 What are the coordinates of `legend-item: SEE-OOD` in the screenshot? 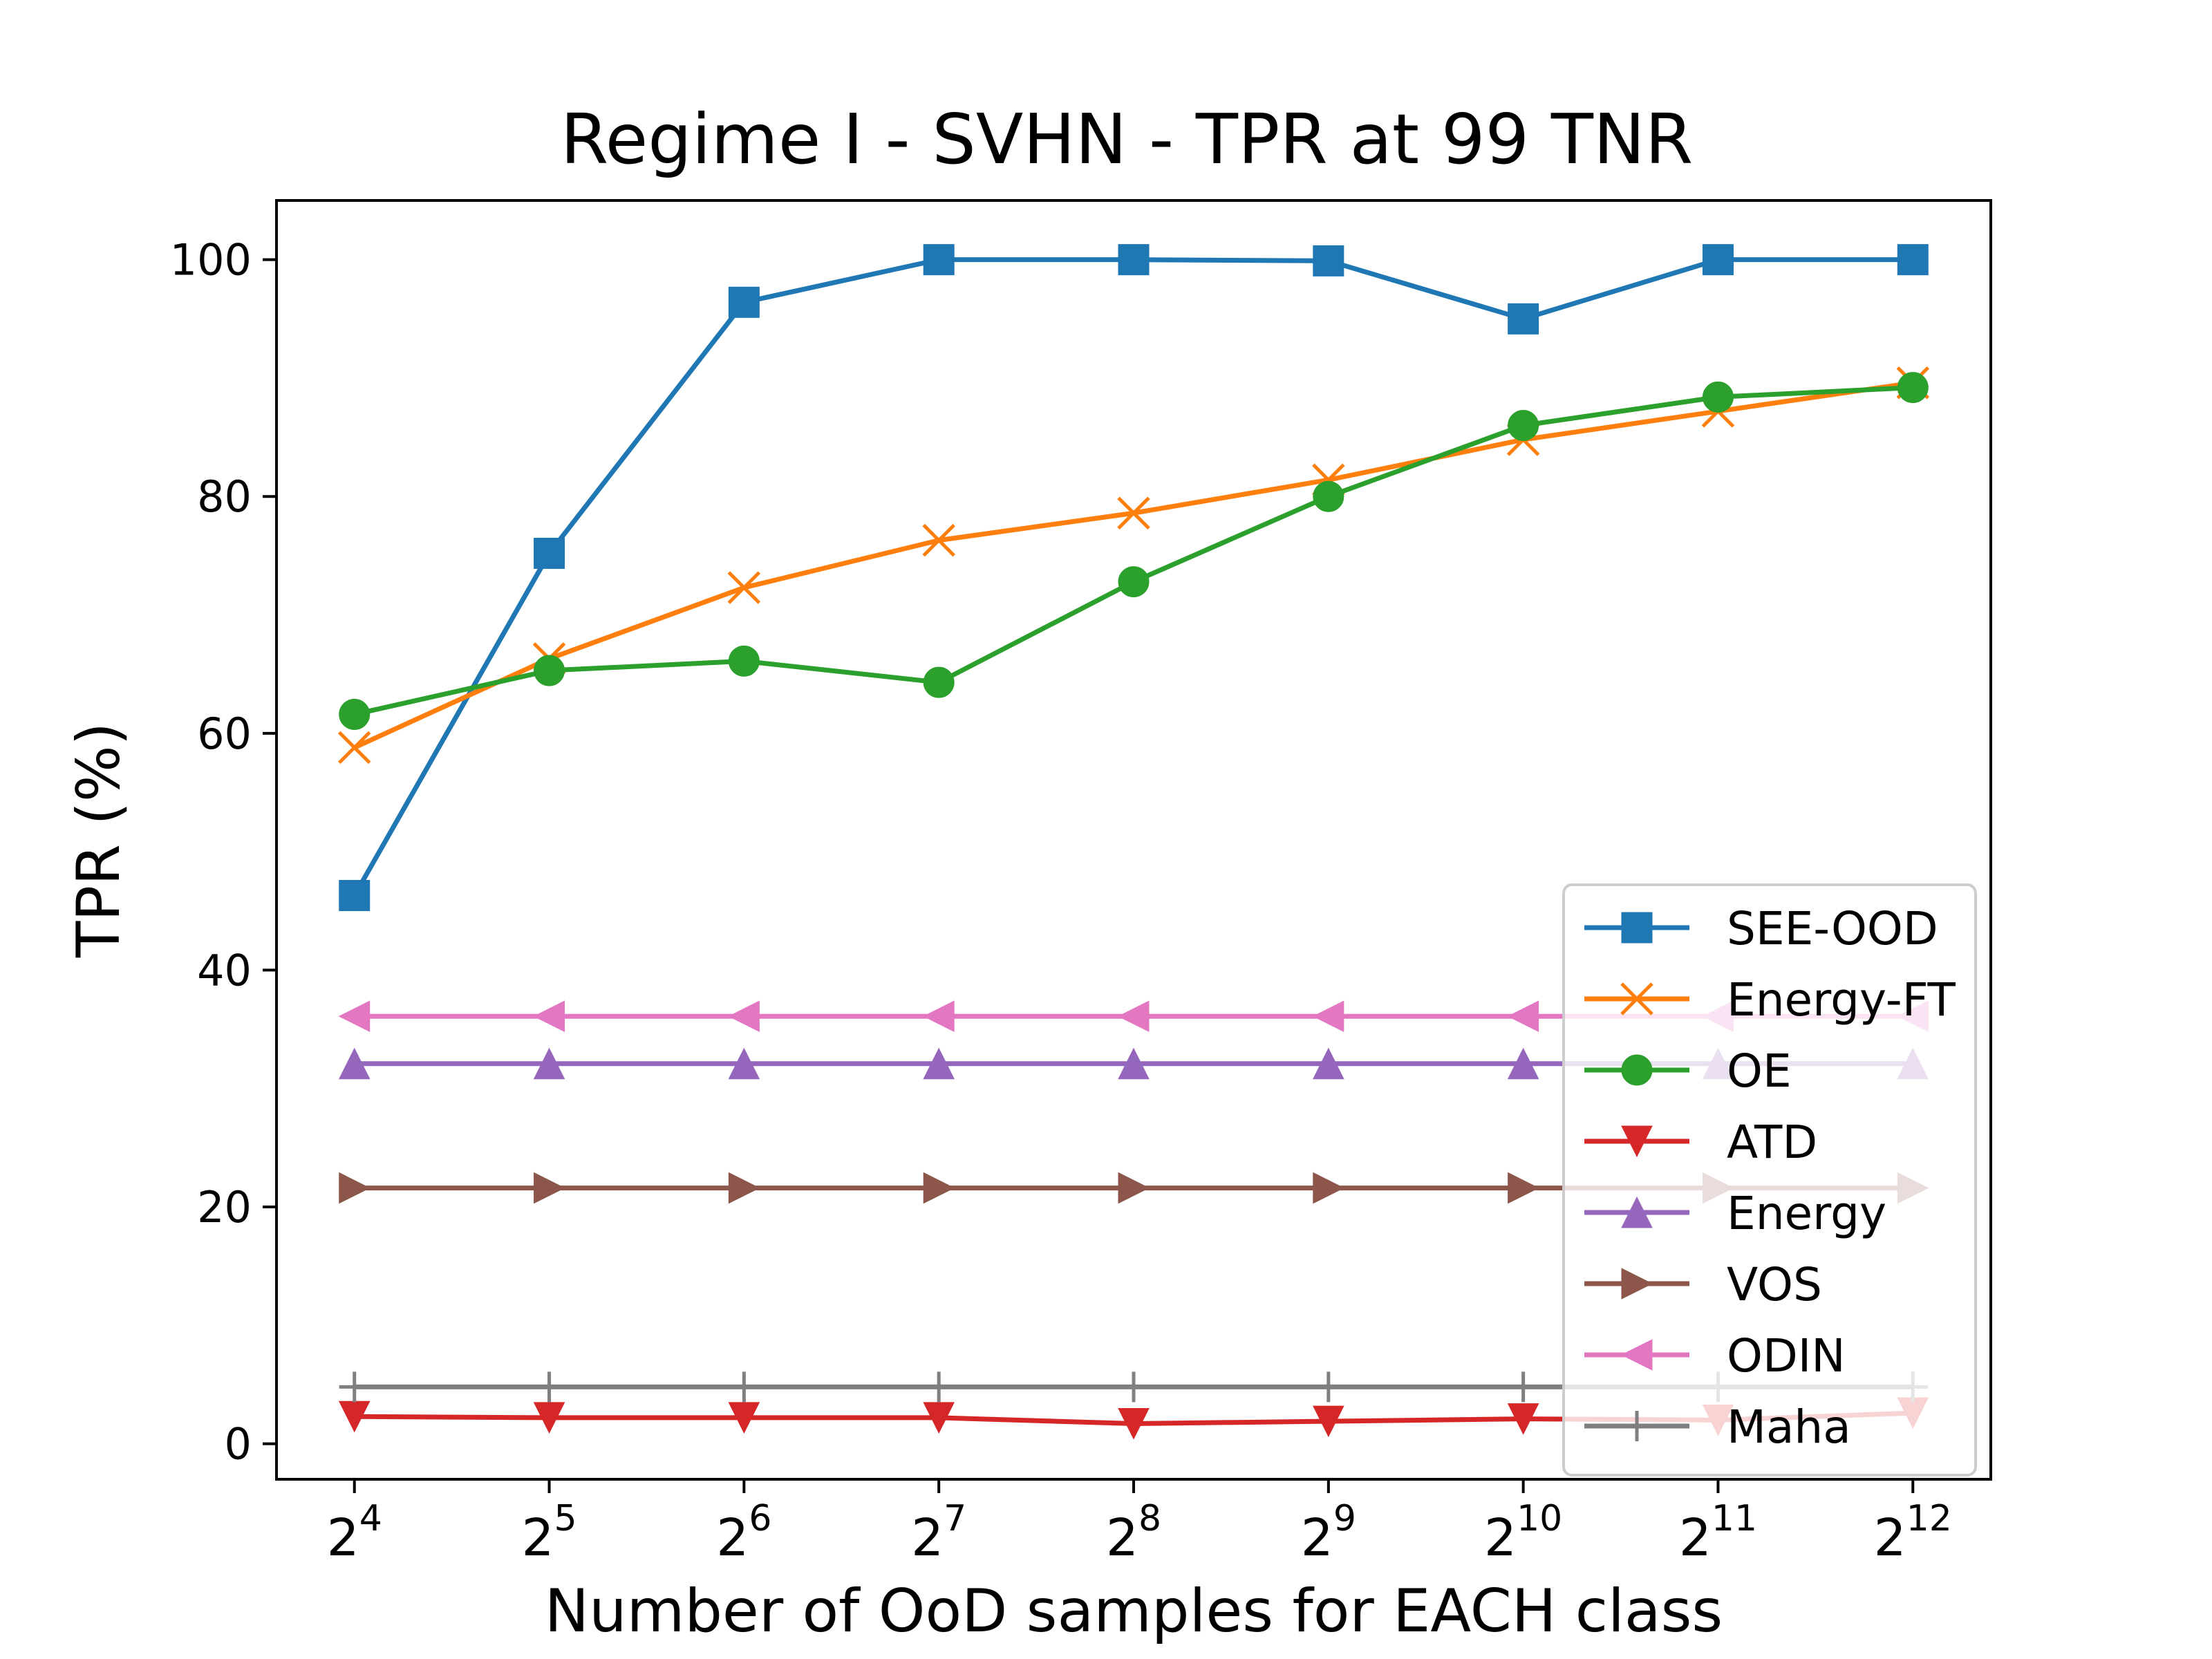 It's located at (1761, 929).